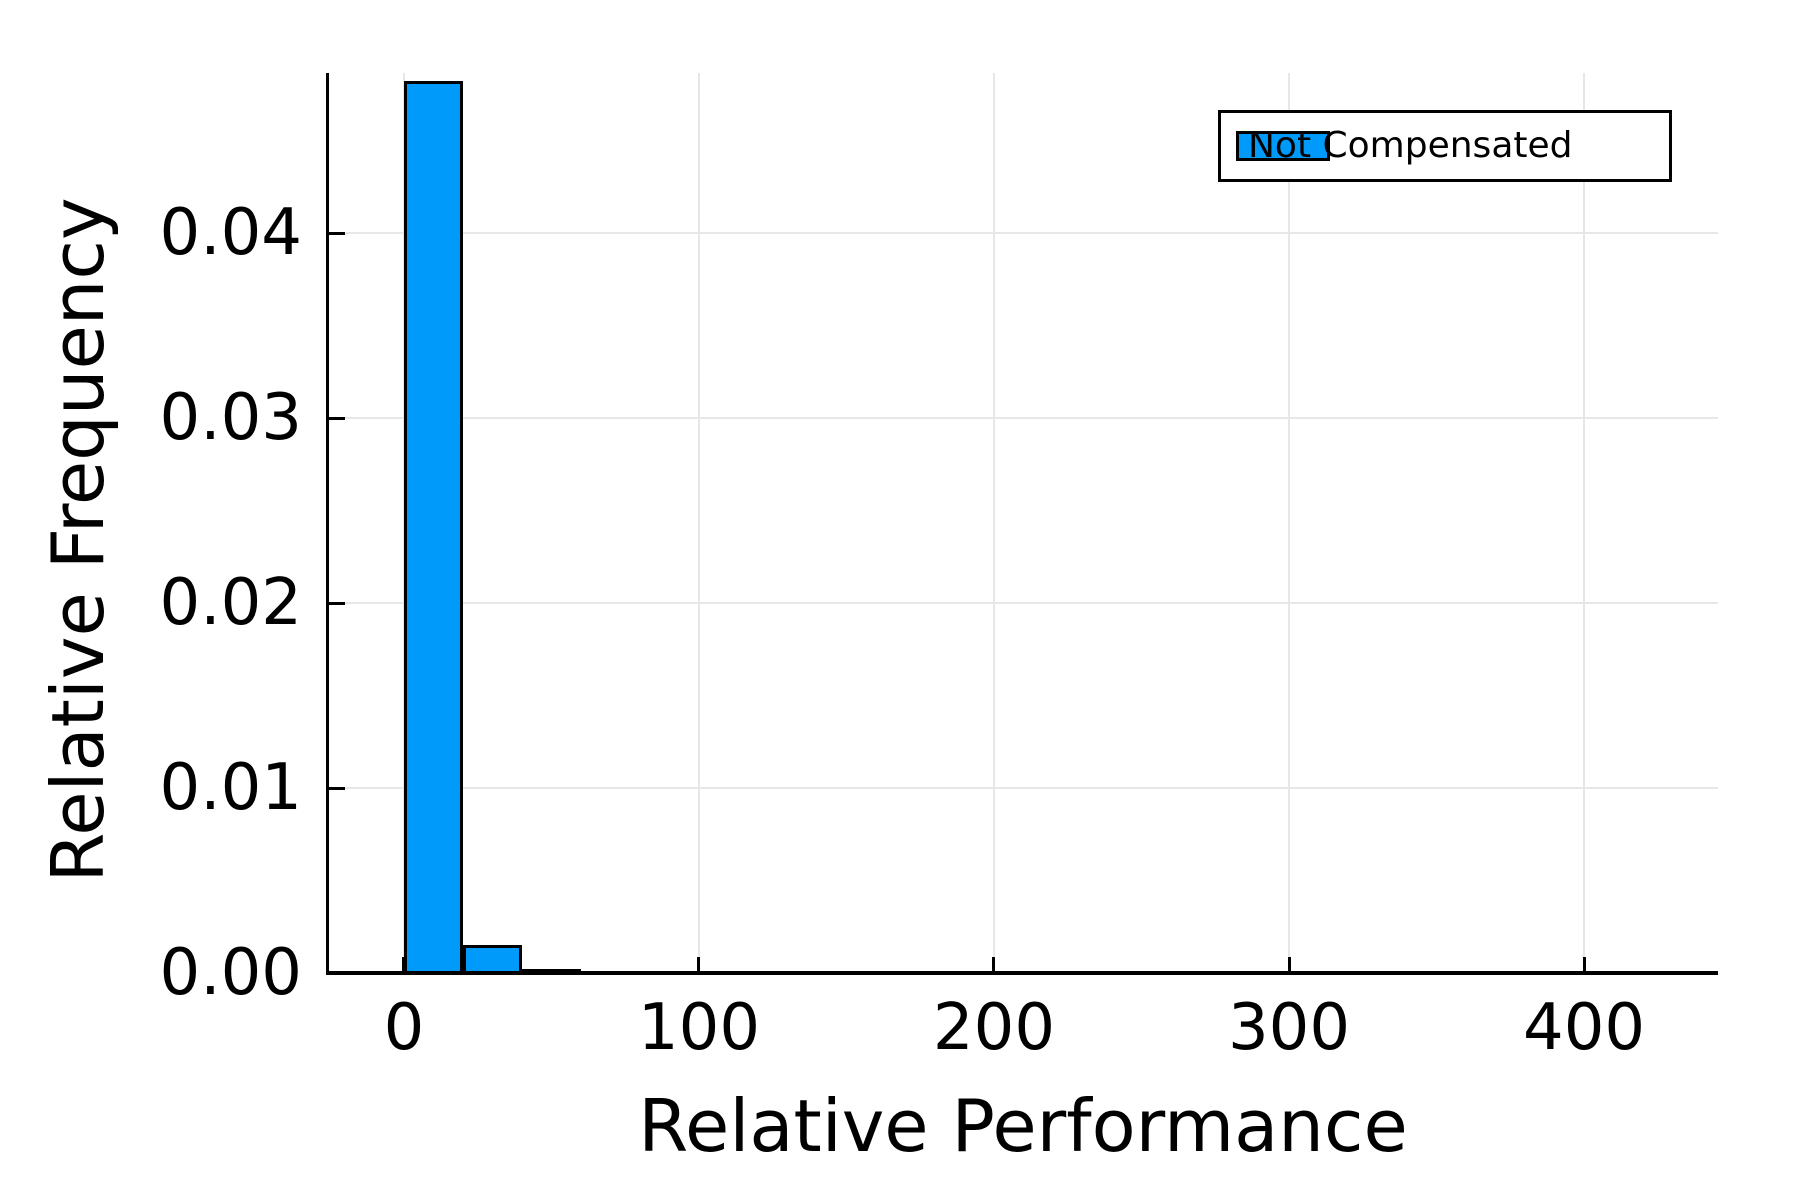 The image size is (1800, 1200). I want to click on x-tick-label: 100, so click(699, 1028).